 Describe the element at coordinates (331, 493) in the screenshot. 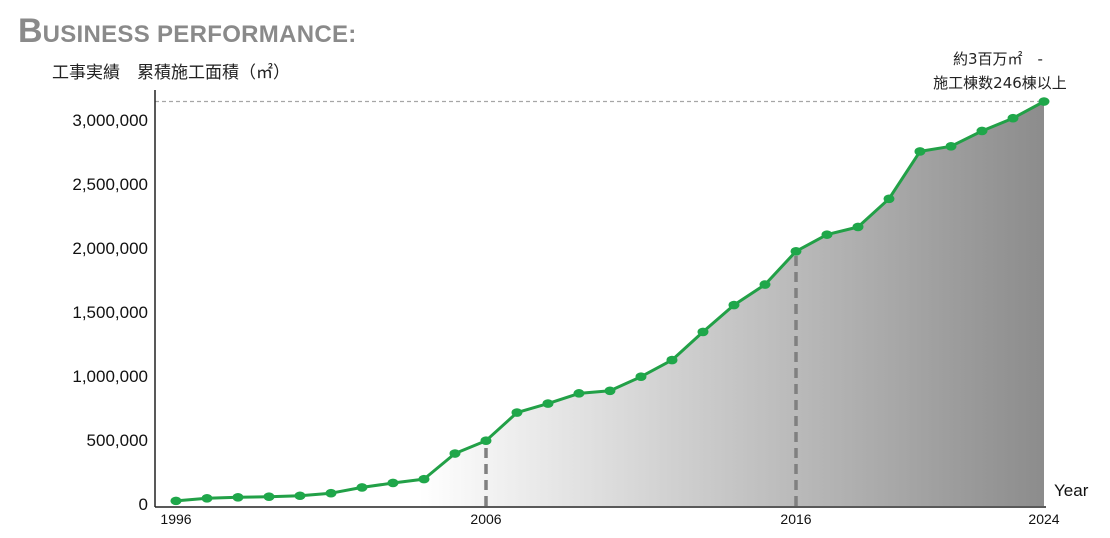

I see `data-point-2001` at that location.